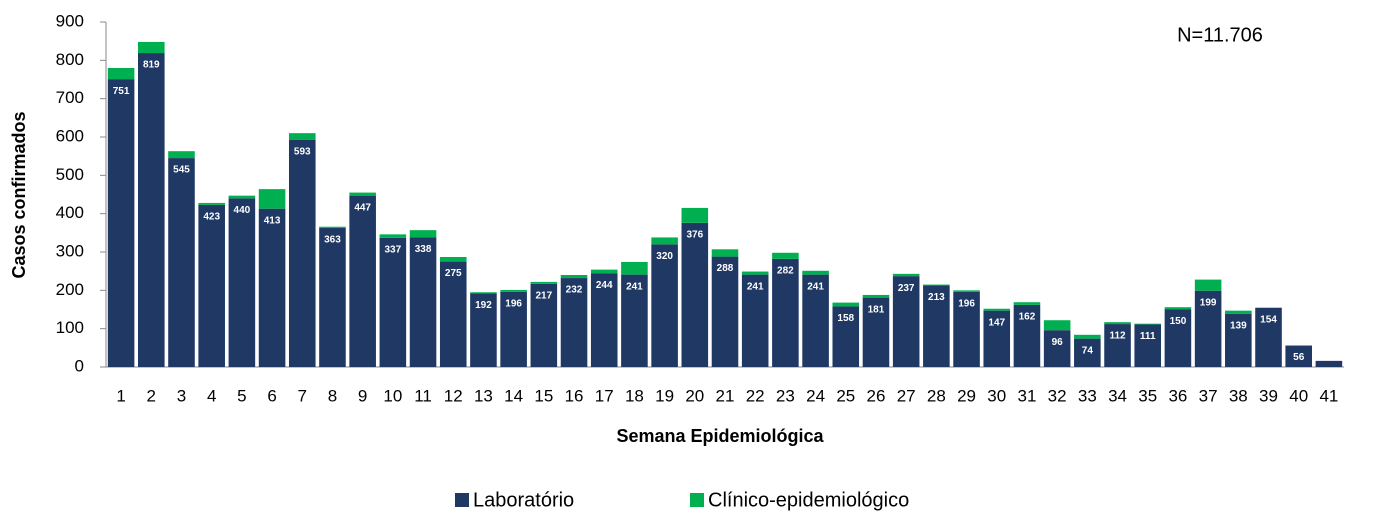 The width and height of the screenshot is (1377, 516). I want to click on value-label: 74, so click(1088, 350).